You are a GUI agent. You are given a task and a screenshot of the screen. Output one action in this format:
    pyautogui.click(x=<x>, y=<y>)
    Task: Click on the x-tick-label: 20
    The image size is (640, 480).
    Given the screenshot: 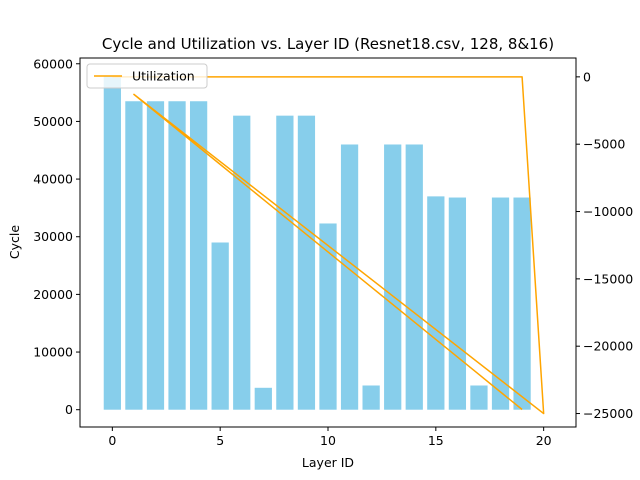 What is the action you would take?
    pyautogui.click(x=544, y=440)
    